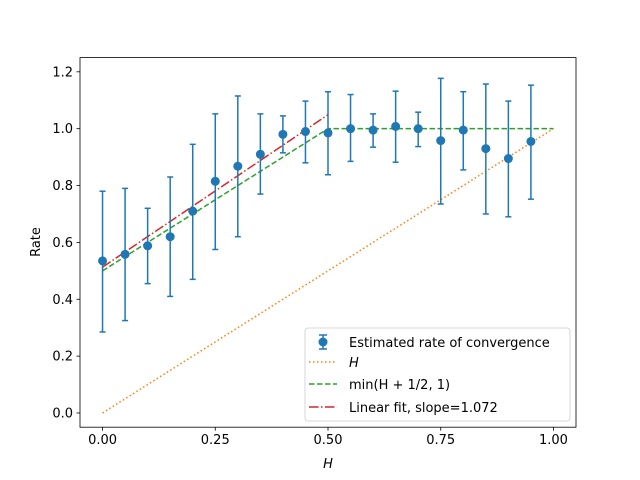  Describe the element at coordinates (62, 186) in the screenshot. I see `y-tick-label: 0.8` at that location.